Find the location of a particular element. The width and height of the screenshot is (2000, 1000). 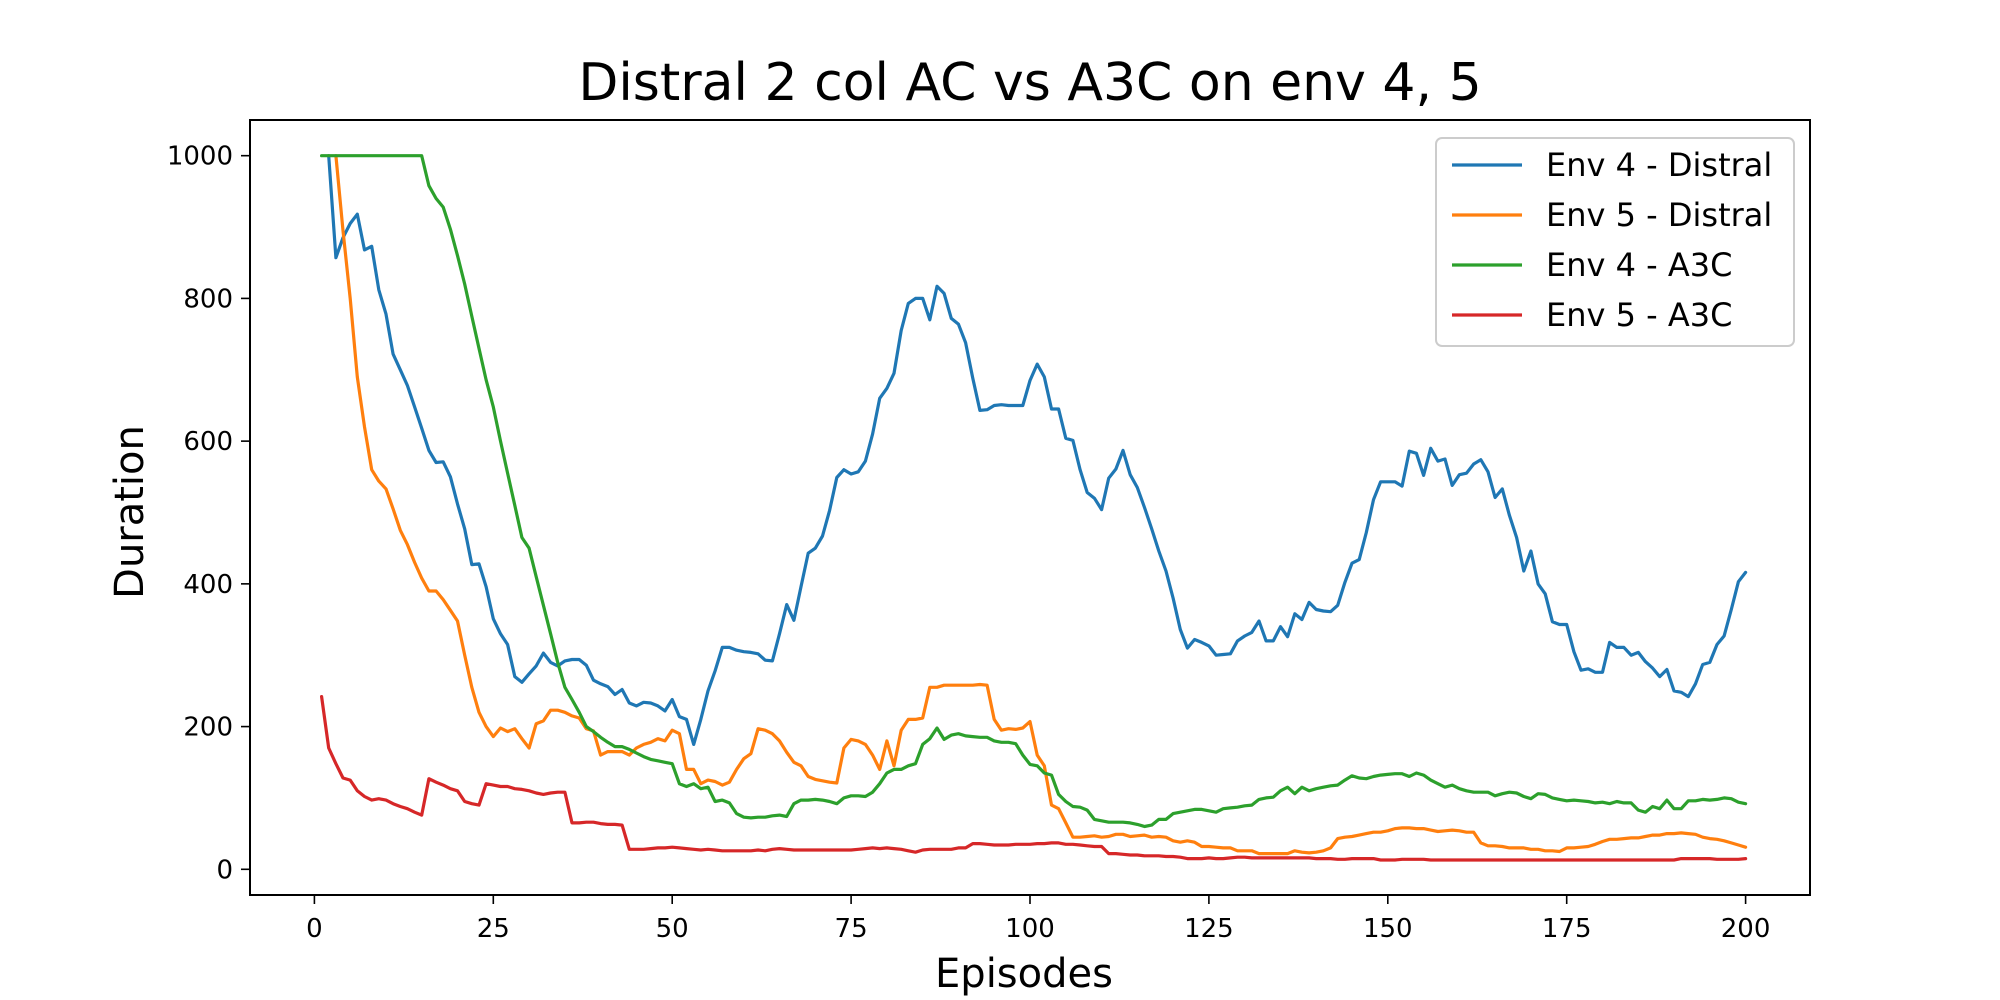

x-tick-label: 75 is located at coordinates (851, 929).